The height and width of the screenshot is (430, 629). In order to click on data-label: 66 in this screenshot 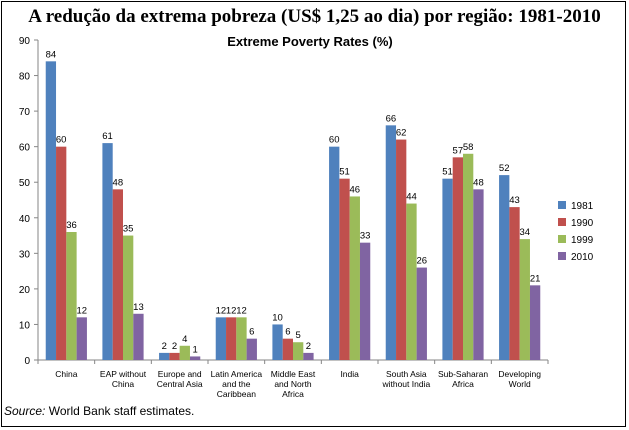, I will do `click(391, 118)`.